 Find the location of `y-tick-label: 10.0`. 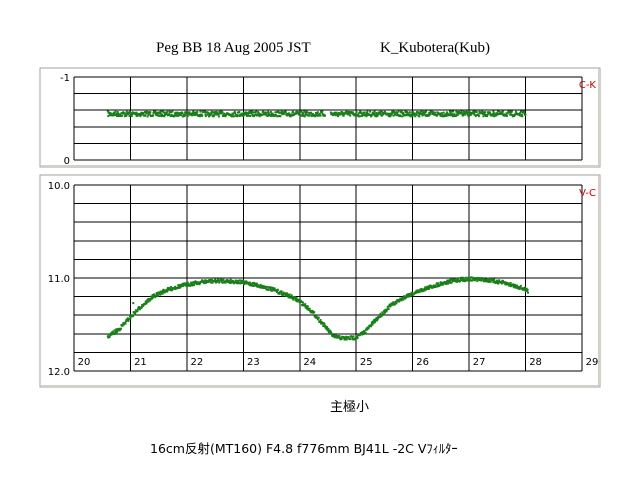

y-tick-label: 10.0 is located at coordinates (59, 186).